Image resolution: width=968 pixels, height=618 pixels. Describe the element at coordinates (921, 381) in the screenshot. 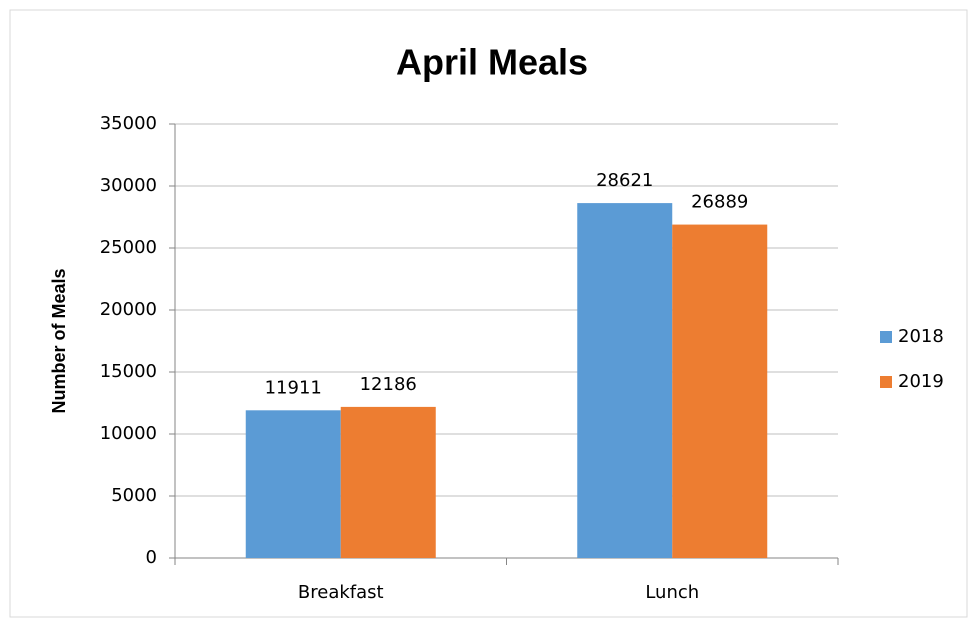

I see `legend-label: 2019` at that location.